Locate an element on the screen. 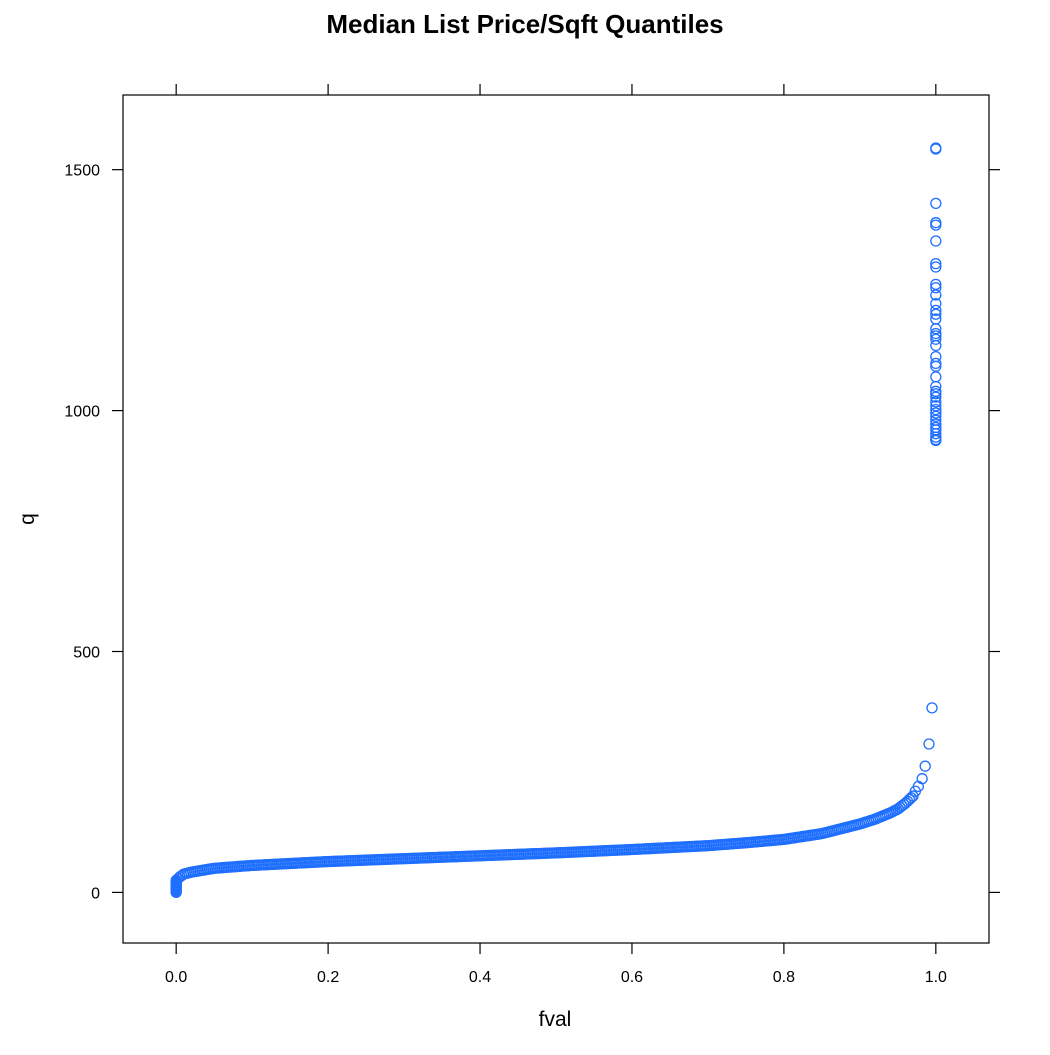  x-tick-label: 0.2 is located at coordinates (328, 977).